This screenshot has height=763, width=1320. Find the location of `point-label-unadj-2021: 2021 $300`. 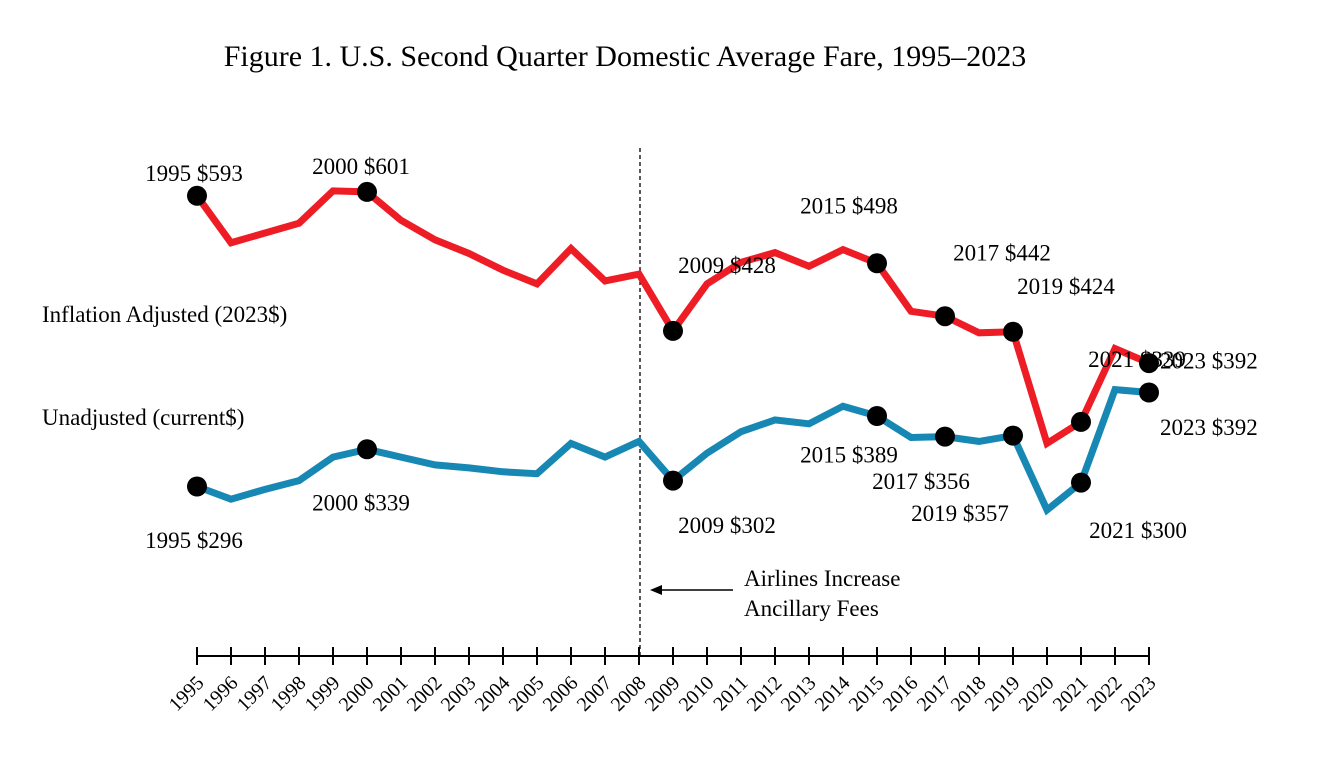

point-label-unadj-2021: 2021 $300 is located at coordinates (1138, 530).